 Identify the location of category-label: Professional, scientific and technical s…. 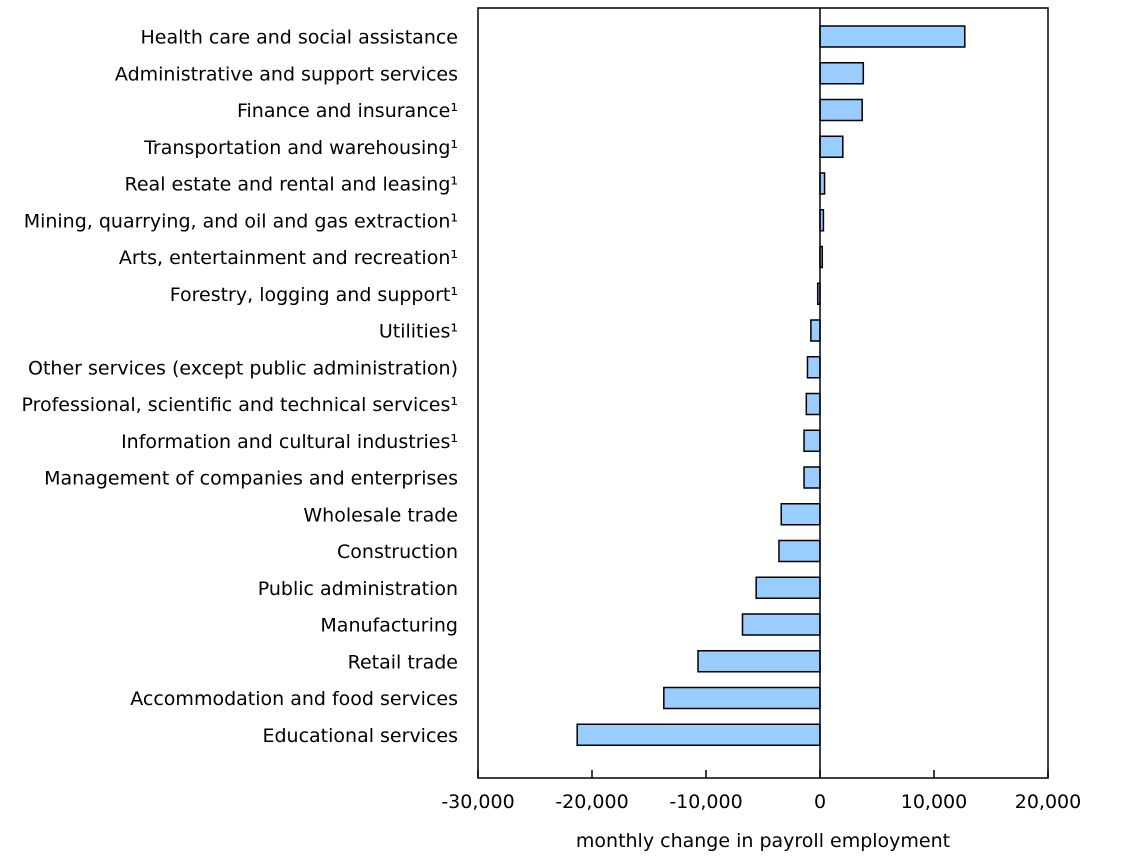
(239, 405).